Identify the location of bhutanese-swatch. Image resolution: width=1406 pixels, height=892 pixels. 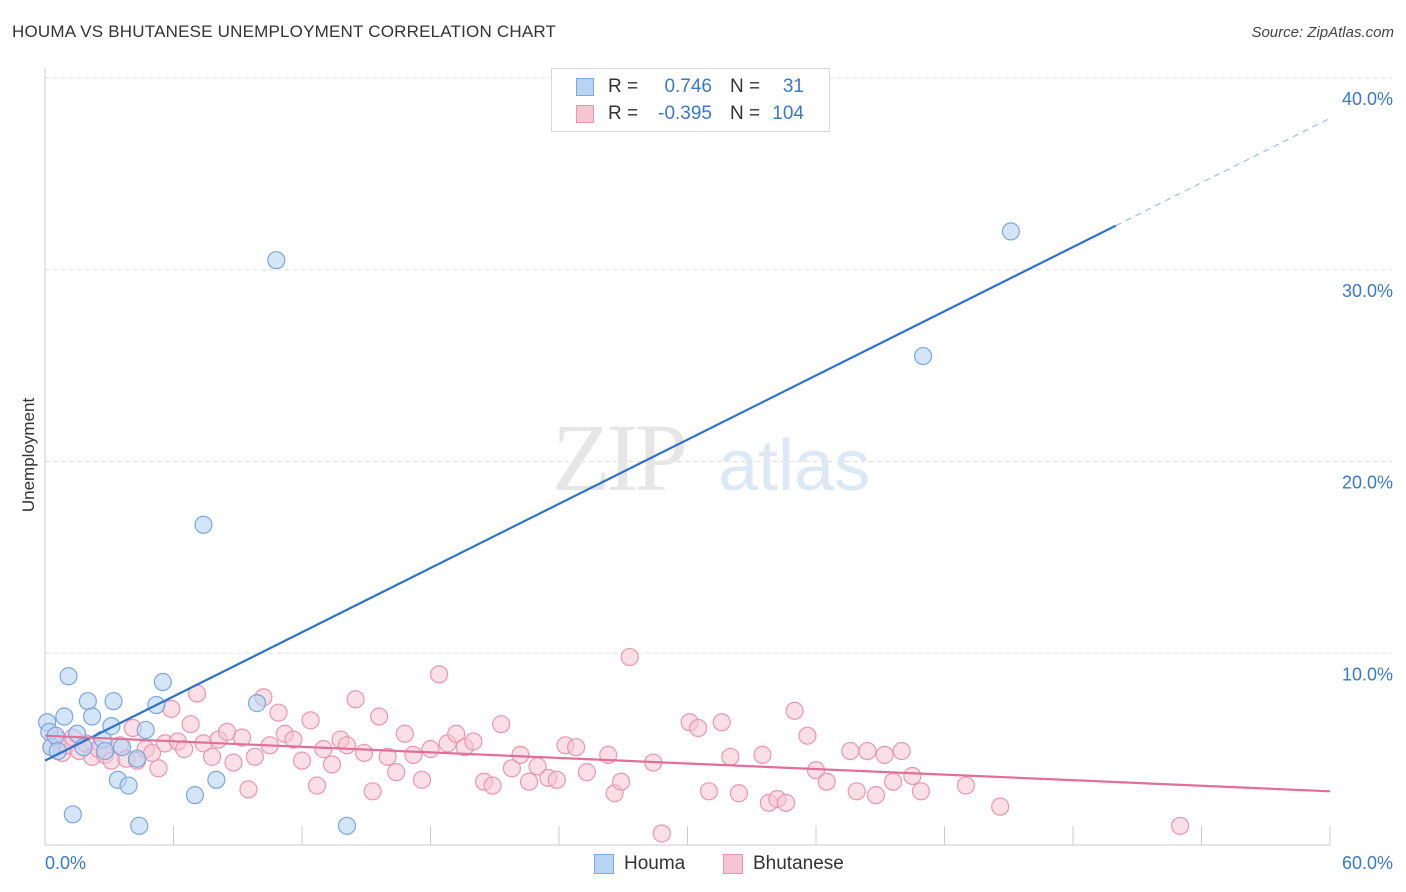
(585, 114).